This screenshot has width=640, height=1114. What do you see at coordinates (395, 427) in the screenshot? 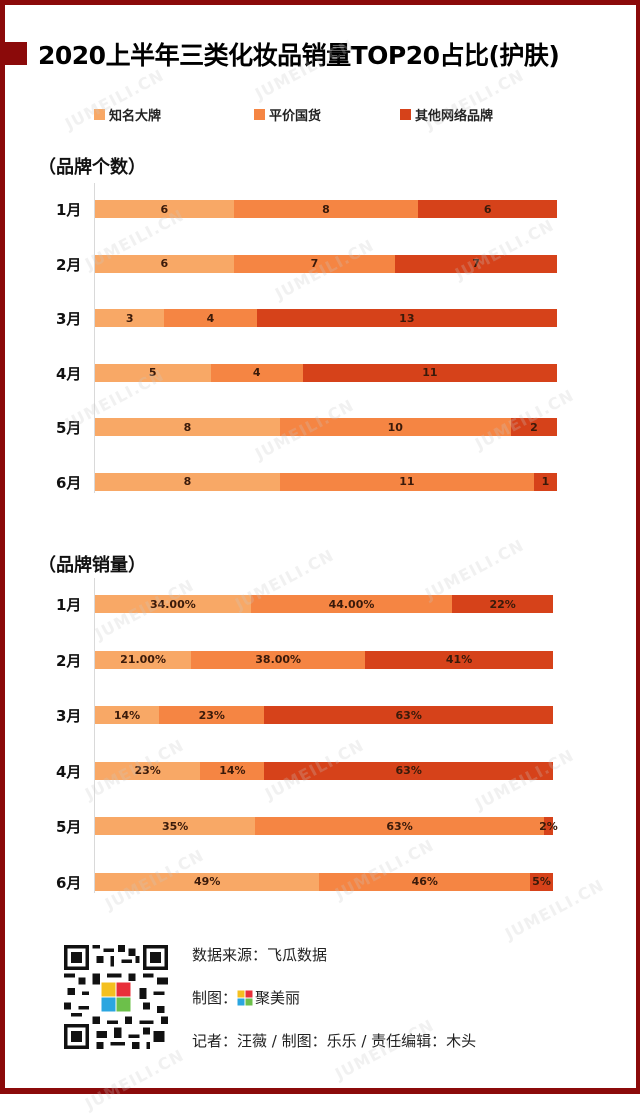
I see `bar-segment: 10` at bounding box center [395, 427].